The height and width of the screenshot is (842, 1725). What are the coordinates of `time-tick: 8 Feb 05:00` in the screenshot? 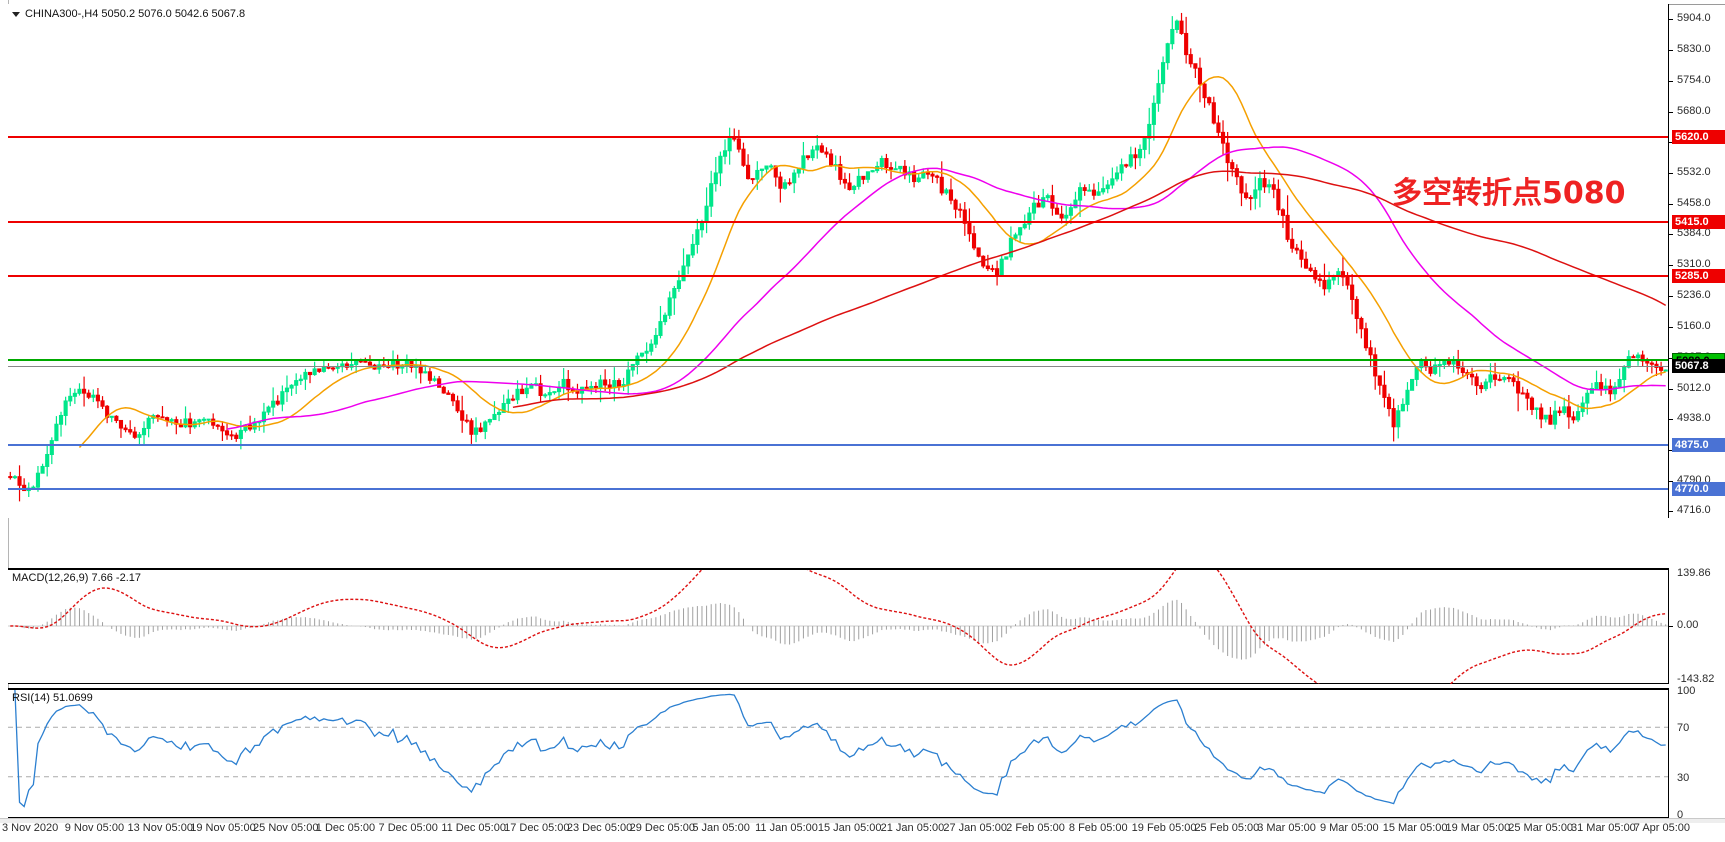 It's located at (1098, 828).